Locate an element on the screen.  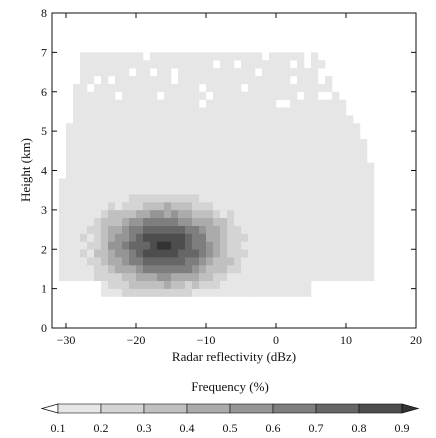
colorbar-segment is located at coordinates (380, 408).